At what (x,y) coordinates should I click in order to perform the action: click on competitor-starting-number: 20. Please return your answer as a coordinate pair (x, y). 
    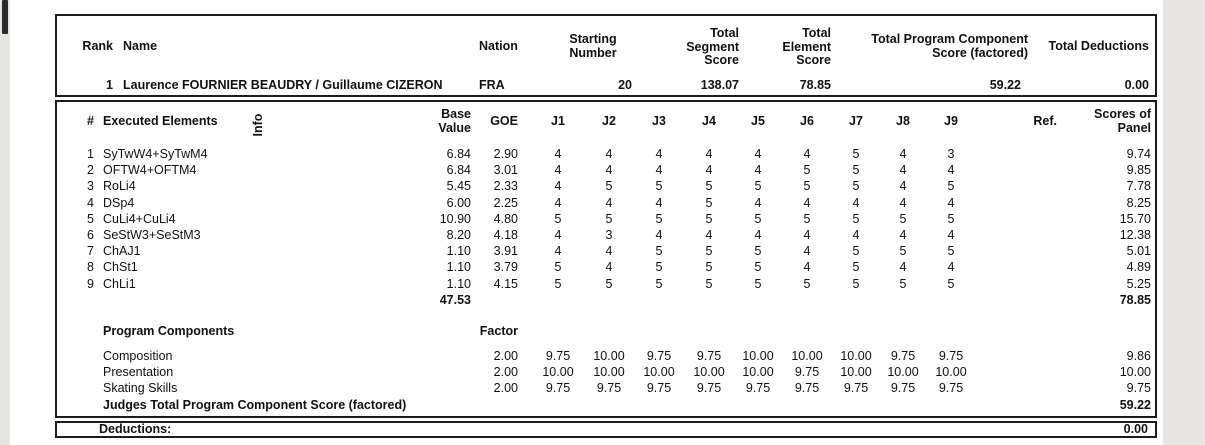
    Looking at the image, I should click on (625, 85).